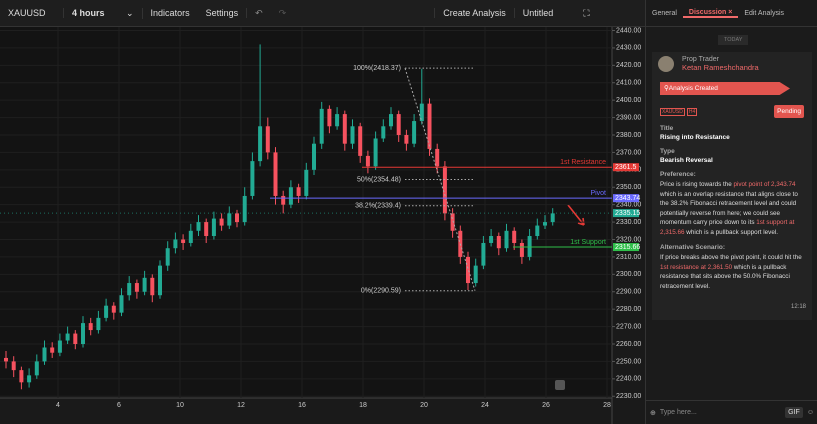 Image resolution: width=817 pixels, height=424 pixels. Describe the element at coordinates (537, 13) in the screenshot. I see `layout-name: Untitled` at that location.